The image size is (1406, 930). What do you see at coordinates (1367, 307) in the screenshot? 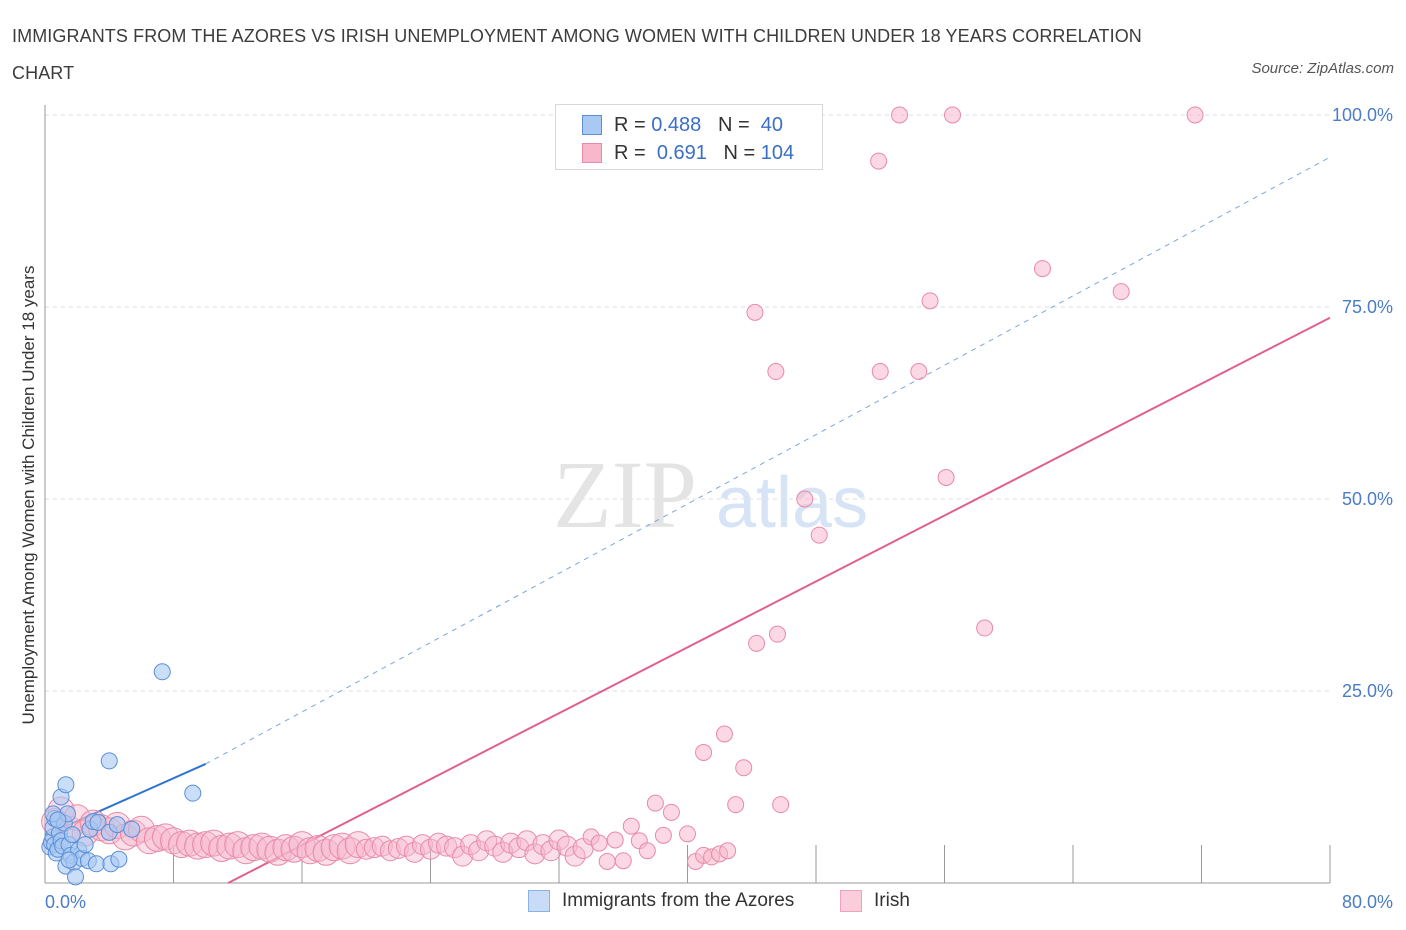
I see `y-tick-label: 75.0%` at bounding box center [1367, 307].